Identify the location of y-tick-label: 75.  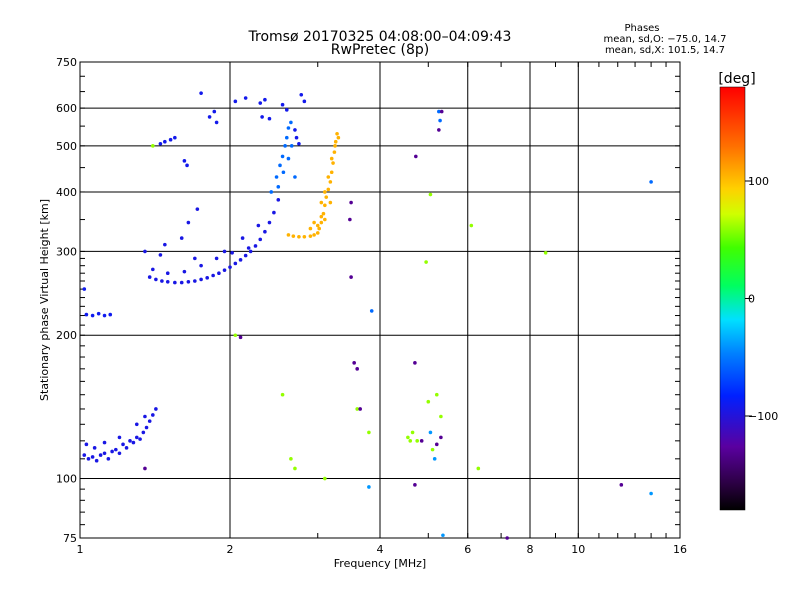
(70, 538).